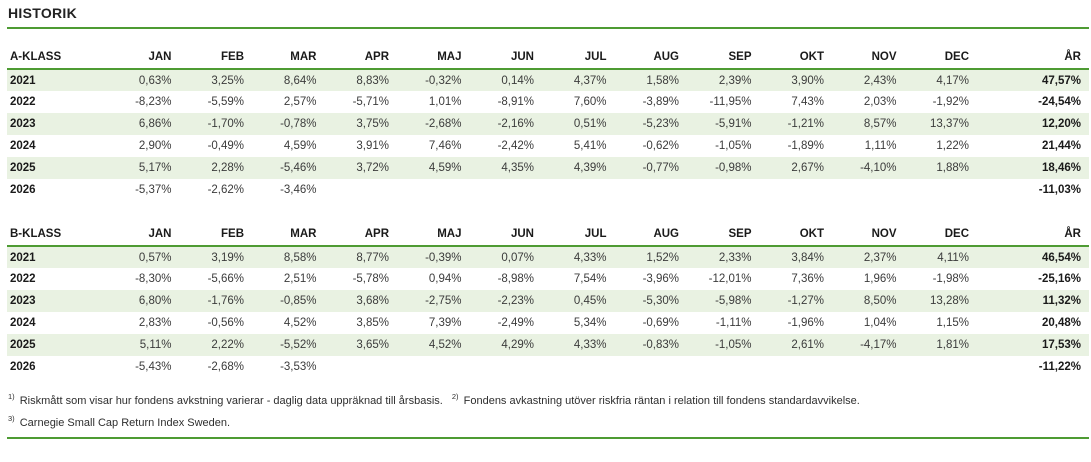  What do you see at coordinates (735, 257) in the screenshot?
I see `value-cell: 2,33%` at bounding box center [735, 257].